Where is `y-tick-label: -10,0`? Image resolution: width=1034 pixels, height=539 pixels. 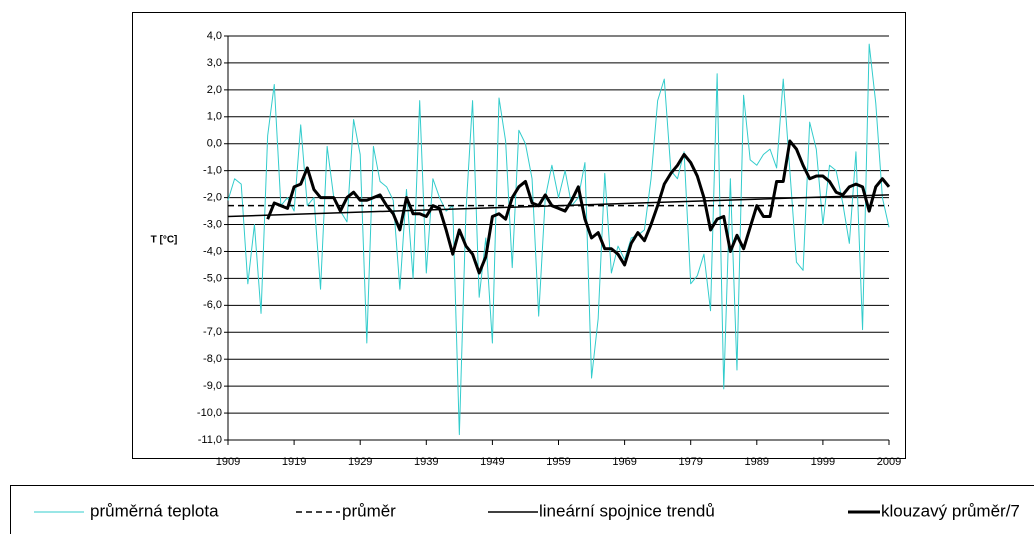 y-tick-label: -10,0 is located at coordinates (209, 413).